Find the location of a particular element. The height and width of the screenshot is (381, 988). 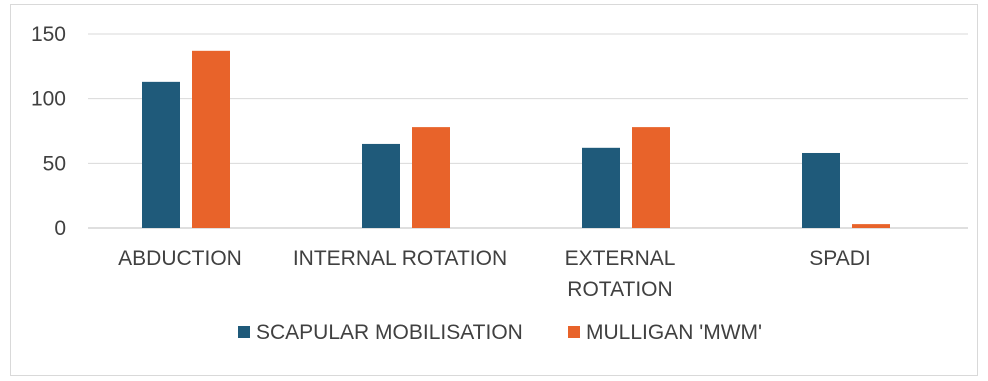

legend-label: MULLIGAN 'MWM' is located at coordinates (674, 332).